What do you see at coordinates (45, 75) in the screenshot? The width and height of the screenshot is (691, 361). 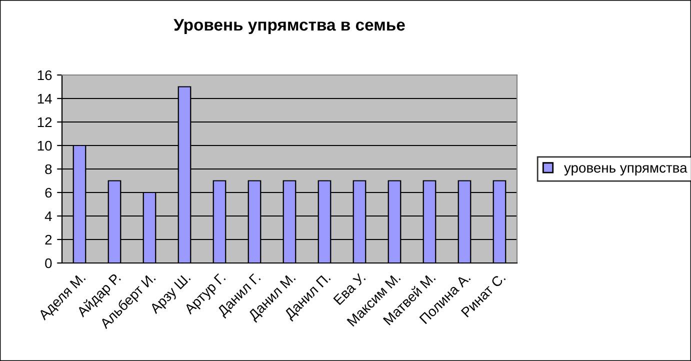 I see `y-tick-label: 16` at bounding box center [45, 75].